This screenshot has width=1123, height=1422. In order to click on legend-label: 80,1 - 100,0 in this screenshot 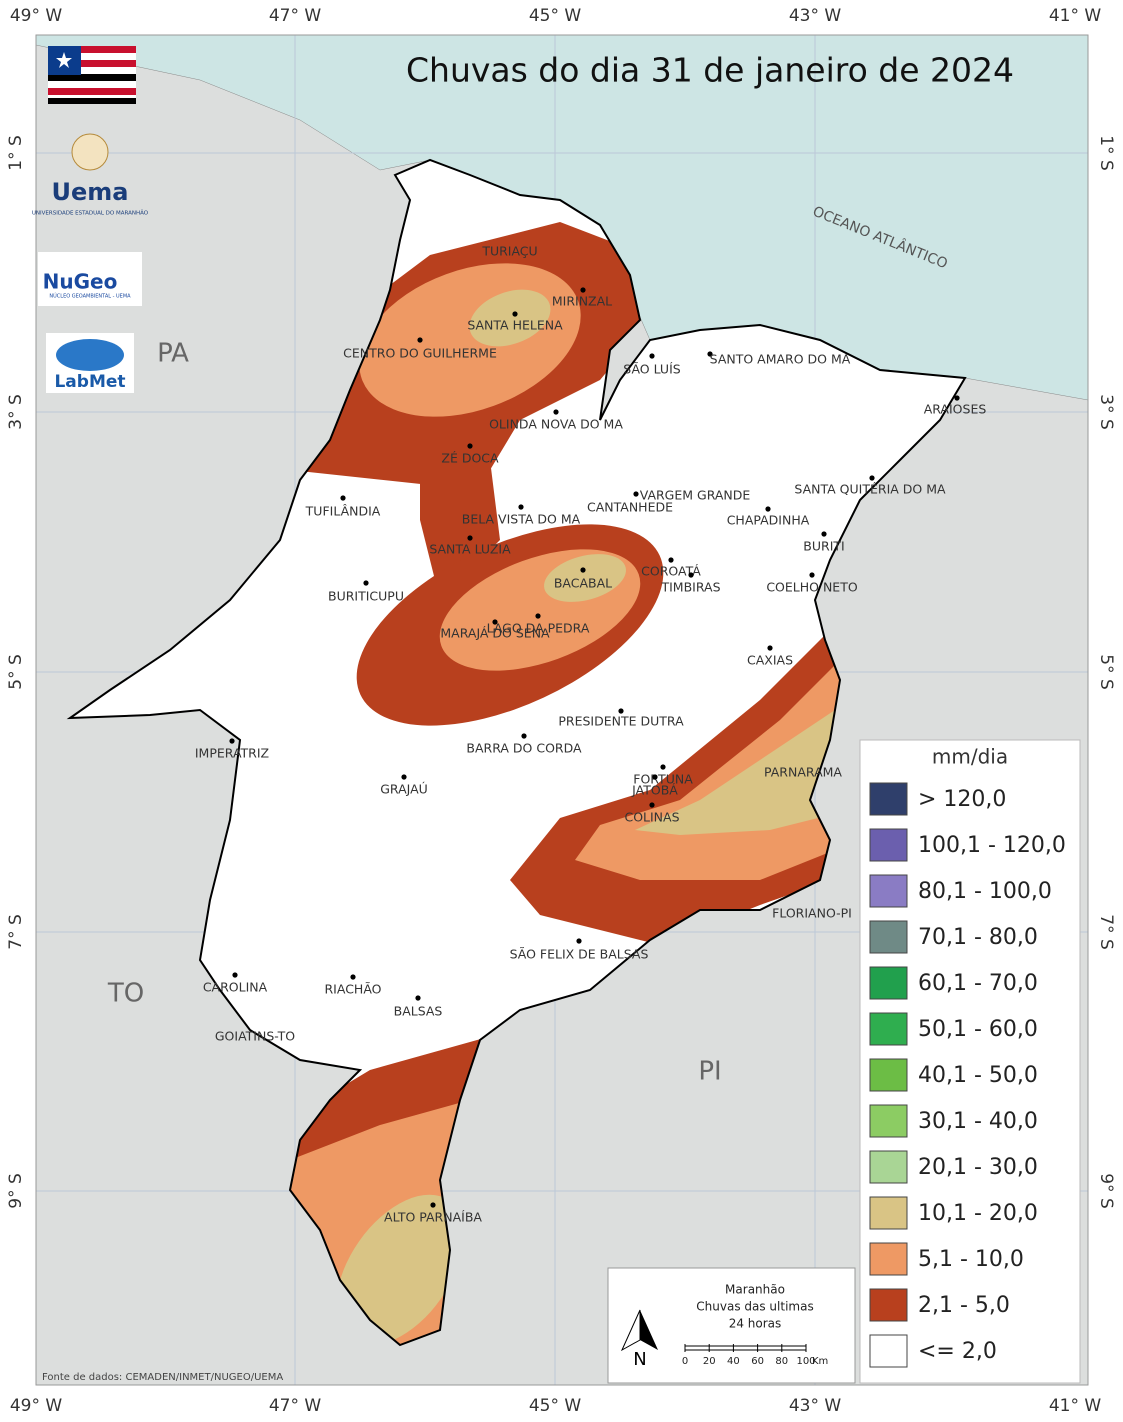, I will do `click(985, 891)`.